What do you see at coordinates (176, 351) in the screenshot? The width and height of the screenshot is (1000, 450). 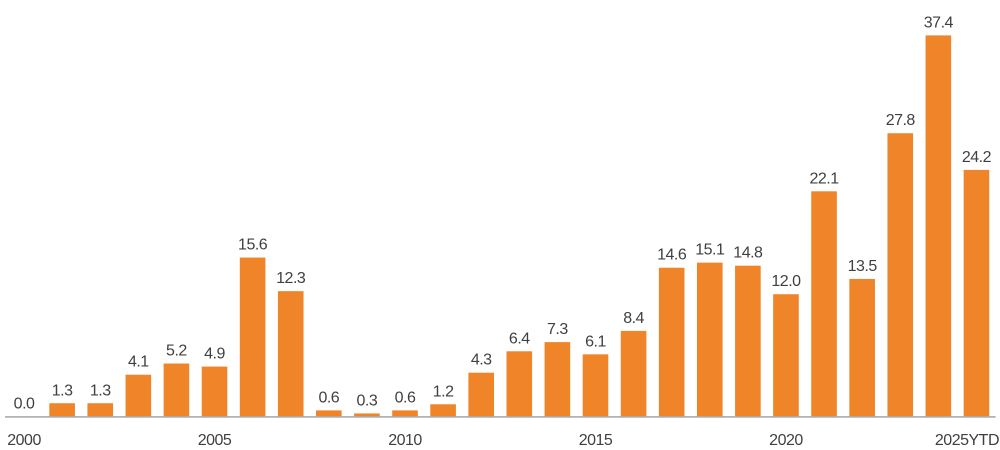 I see `svg-text: 5.2` at bounding box center [176, 351].